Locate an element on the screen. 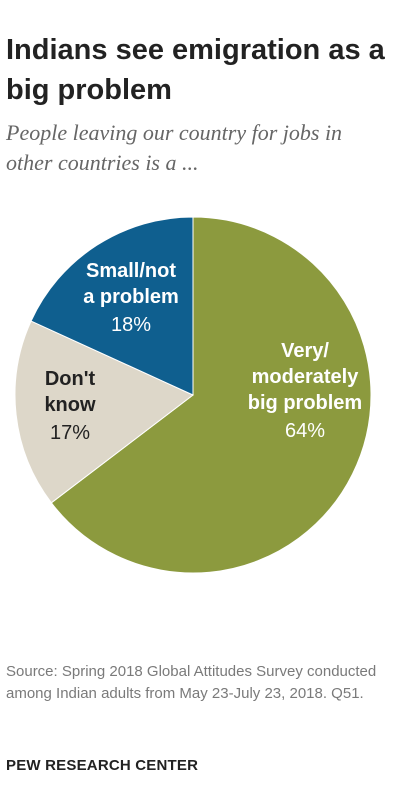 This screenshot has height=812, width=400. slice-value: 18% is located at coordinates (131, 325).